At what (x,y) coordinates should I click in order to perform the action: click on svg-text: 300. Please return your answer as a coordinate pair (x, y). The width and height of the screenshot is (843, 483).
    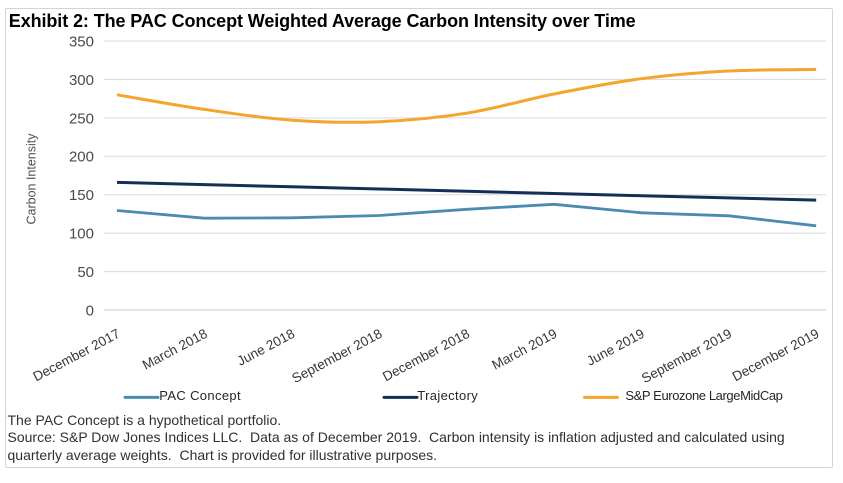
    Looking at the image, I should click on (81, 80).